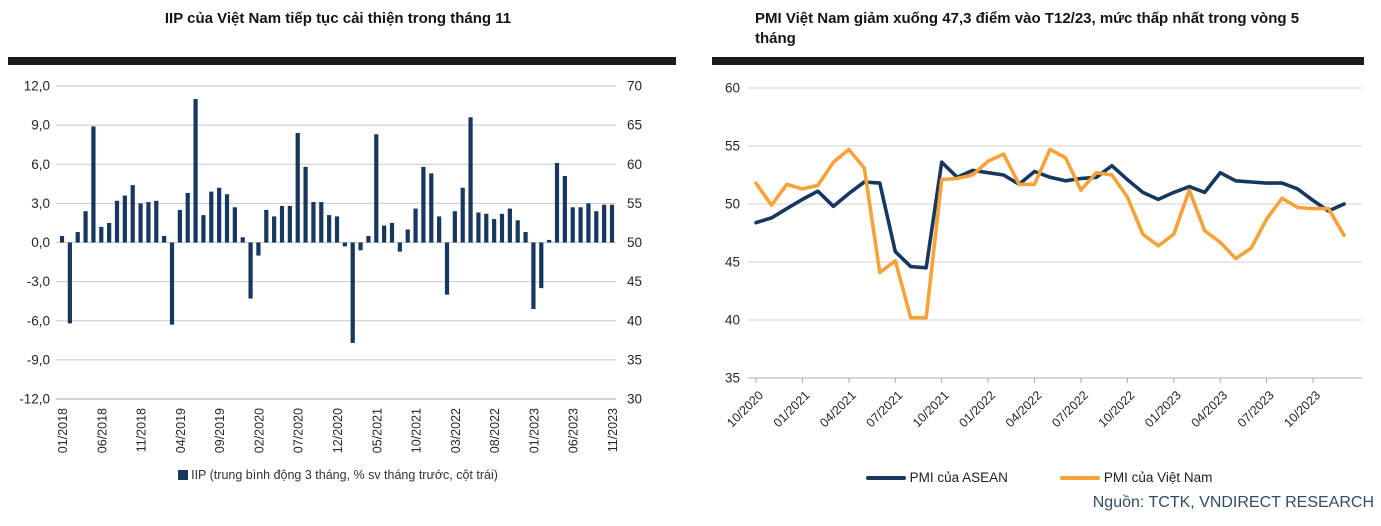 This screenshot has width=1381, height=526. What do you see at coordinates (634, 86) in the screenshot?
I see `svg-text: 70` at bounding box center [634, 86].